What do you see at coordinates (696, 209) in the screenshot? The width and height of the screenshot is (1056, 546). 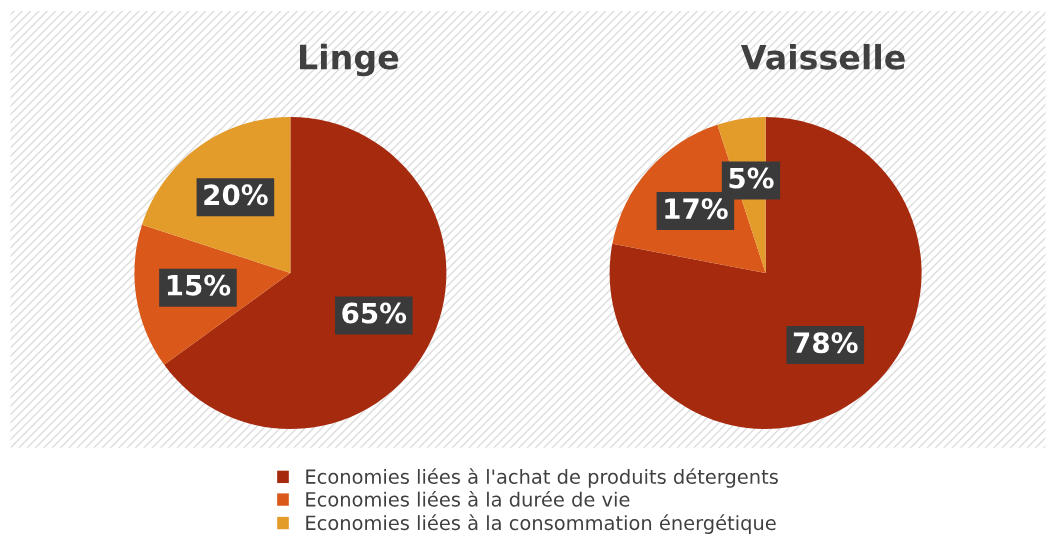 I see `data-label: 17%` at bounding box center [696, 209].